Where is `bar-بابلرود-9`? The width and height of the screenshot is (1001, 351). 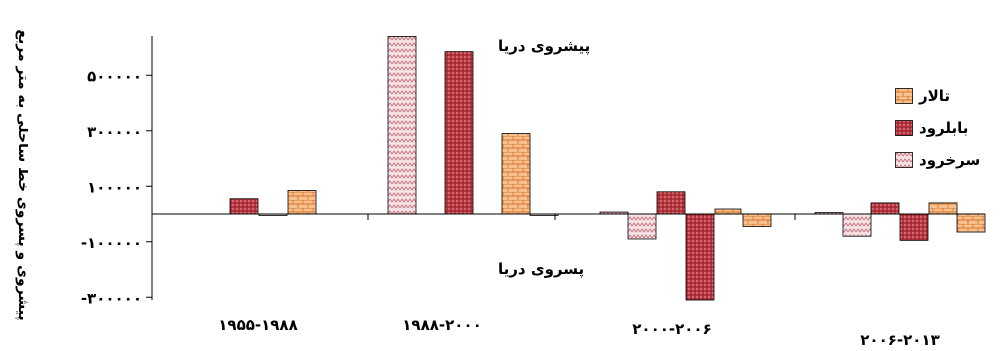 bar-بابلرود-9 is located at coordinates (671, 203).